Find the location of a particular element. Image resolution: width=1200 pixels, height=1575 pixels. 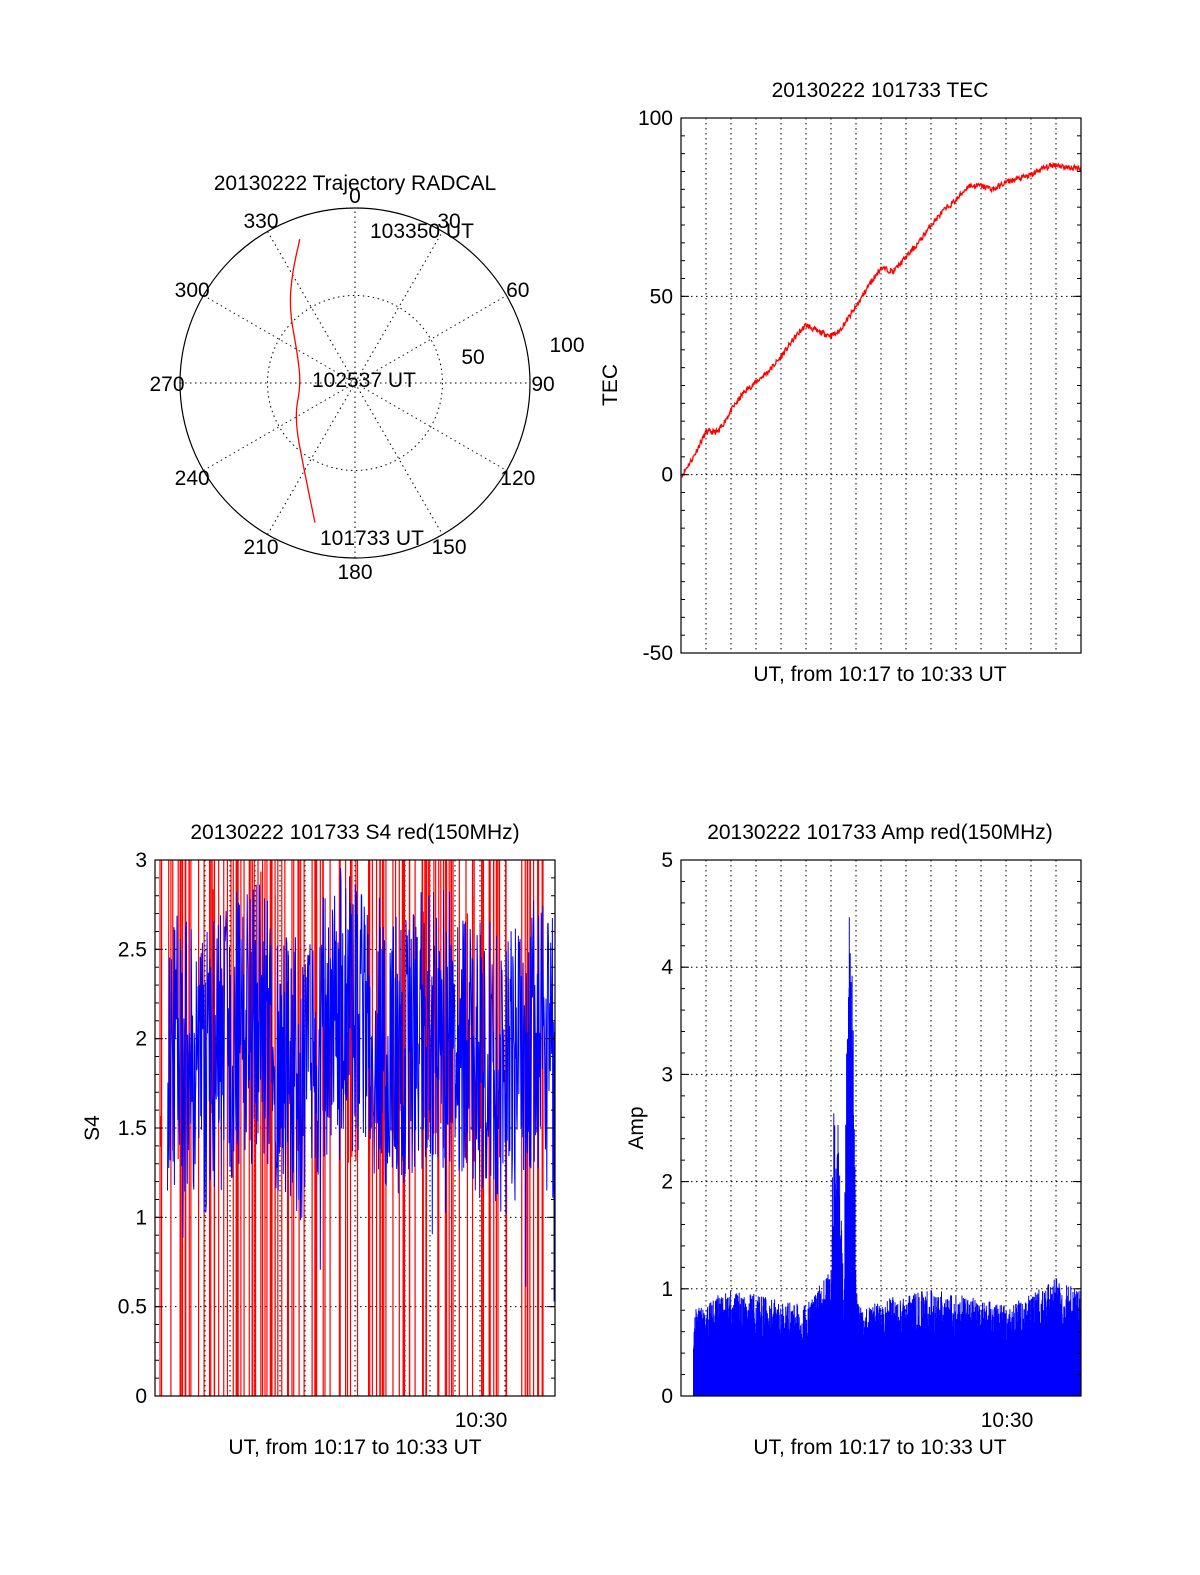

polar-radius-label-50: 50 is located at coordinates (472, 357).